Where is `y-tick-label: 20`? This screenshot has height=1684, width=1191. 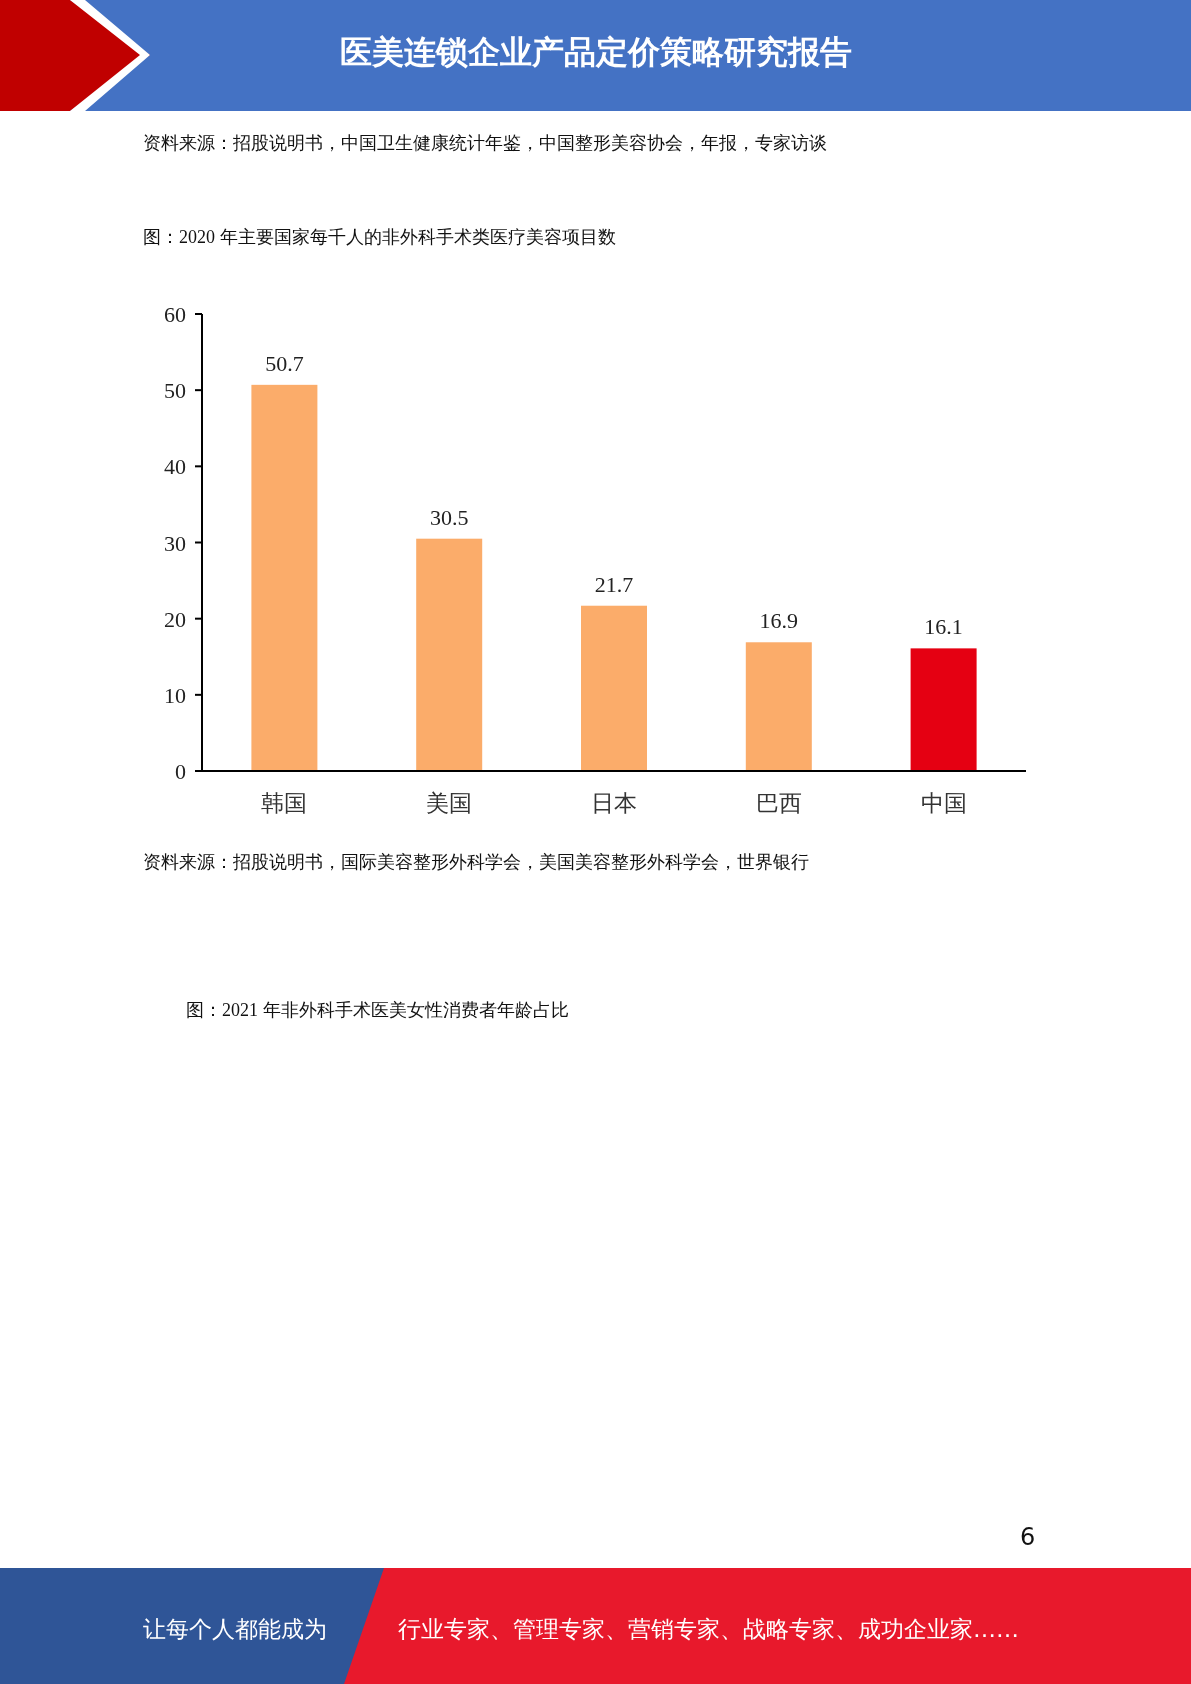
y-tick-label: 20 is located at coordinates (175, 619).